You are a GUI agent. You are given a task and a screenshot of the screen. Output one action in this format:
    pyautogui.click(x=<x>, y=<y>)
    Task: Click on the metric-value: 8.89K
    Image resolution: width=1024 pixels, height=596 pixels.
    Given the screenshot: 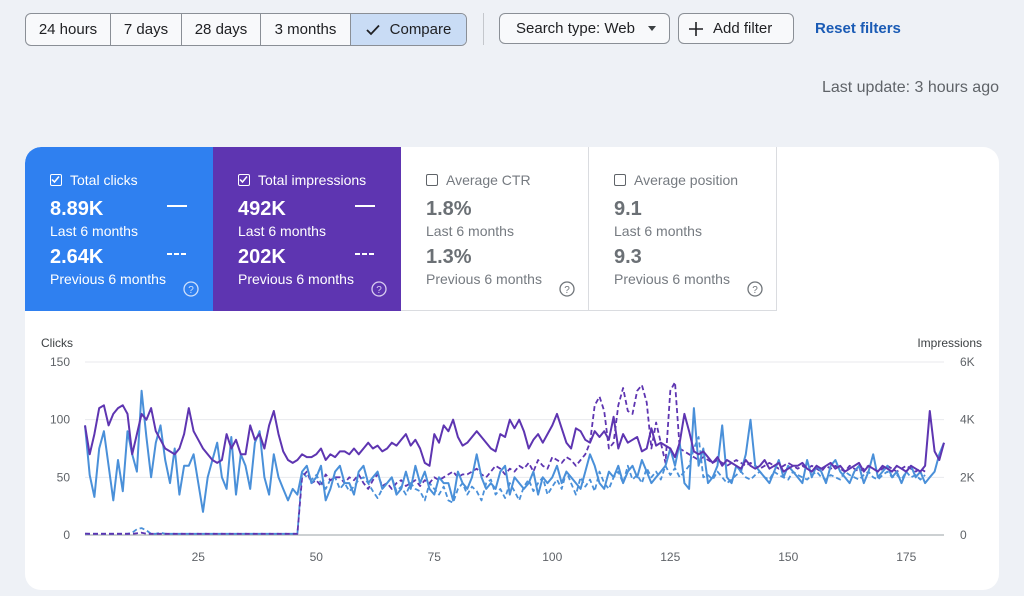 What is the action you would take?
    pyautogui.click(x=77, y=209)
    